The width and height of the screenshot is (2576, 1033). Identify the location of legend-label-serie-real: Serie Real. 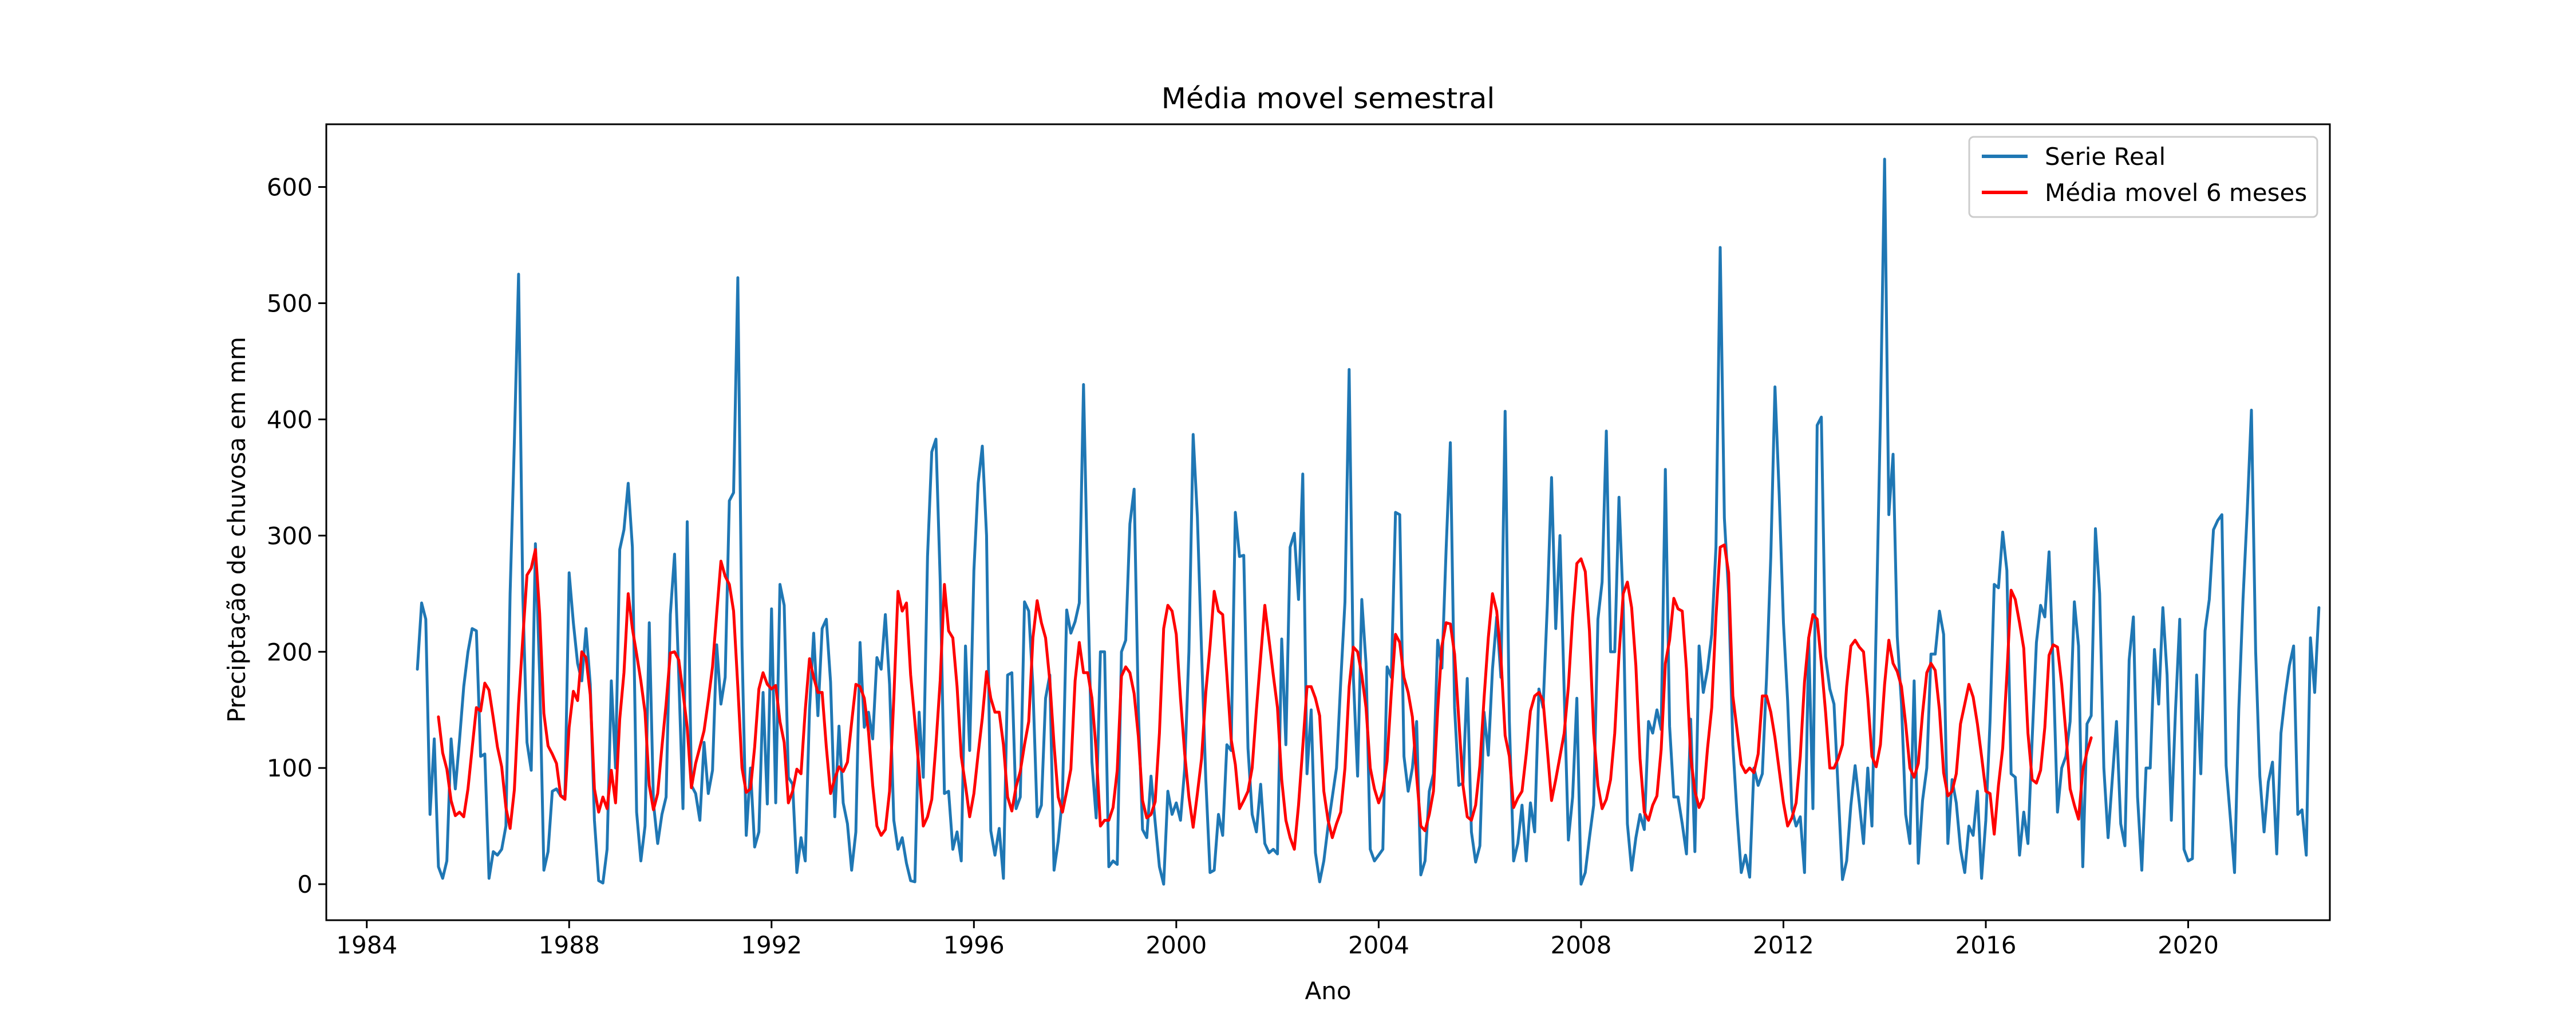
(2105, 157).